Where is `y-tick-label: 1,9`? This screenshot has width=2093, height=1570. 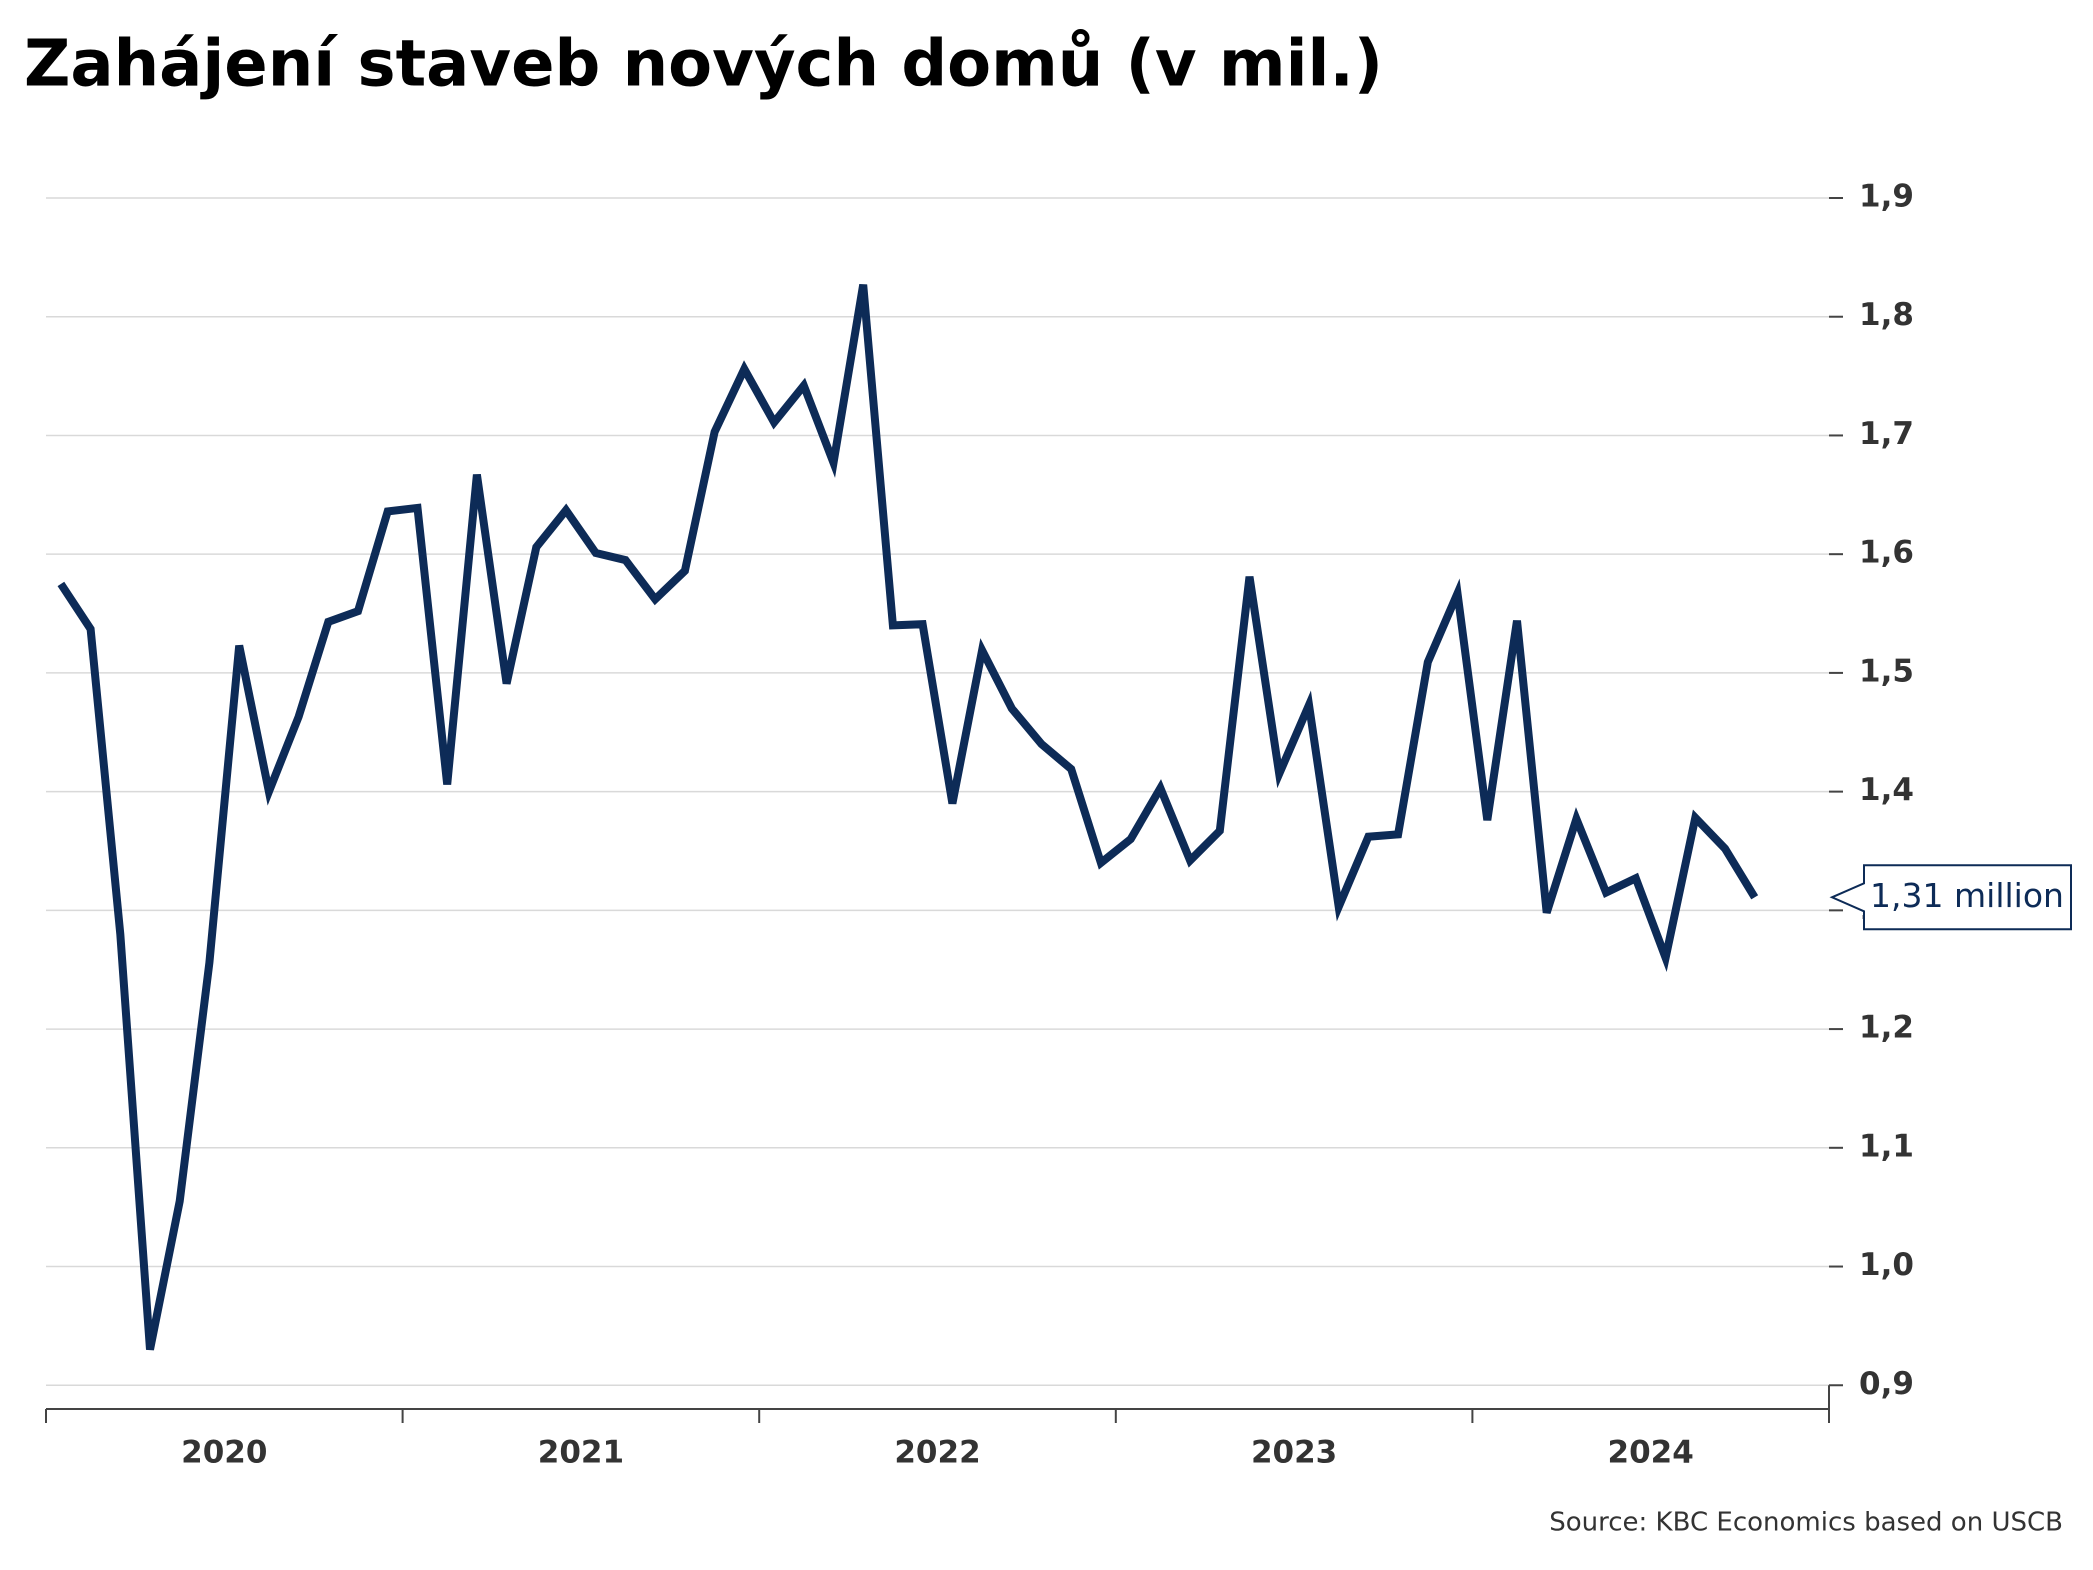 y-tick-label: 1,9 is located at coordinates (1886, 197).